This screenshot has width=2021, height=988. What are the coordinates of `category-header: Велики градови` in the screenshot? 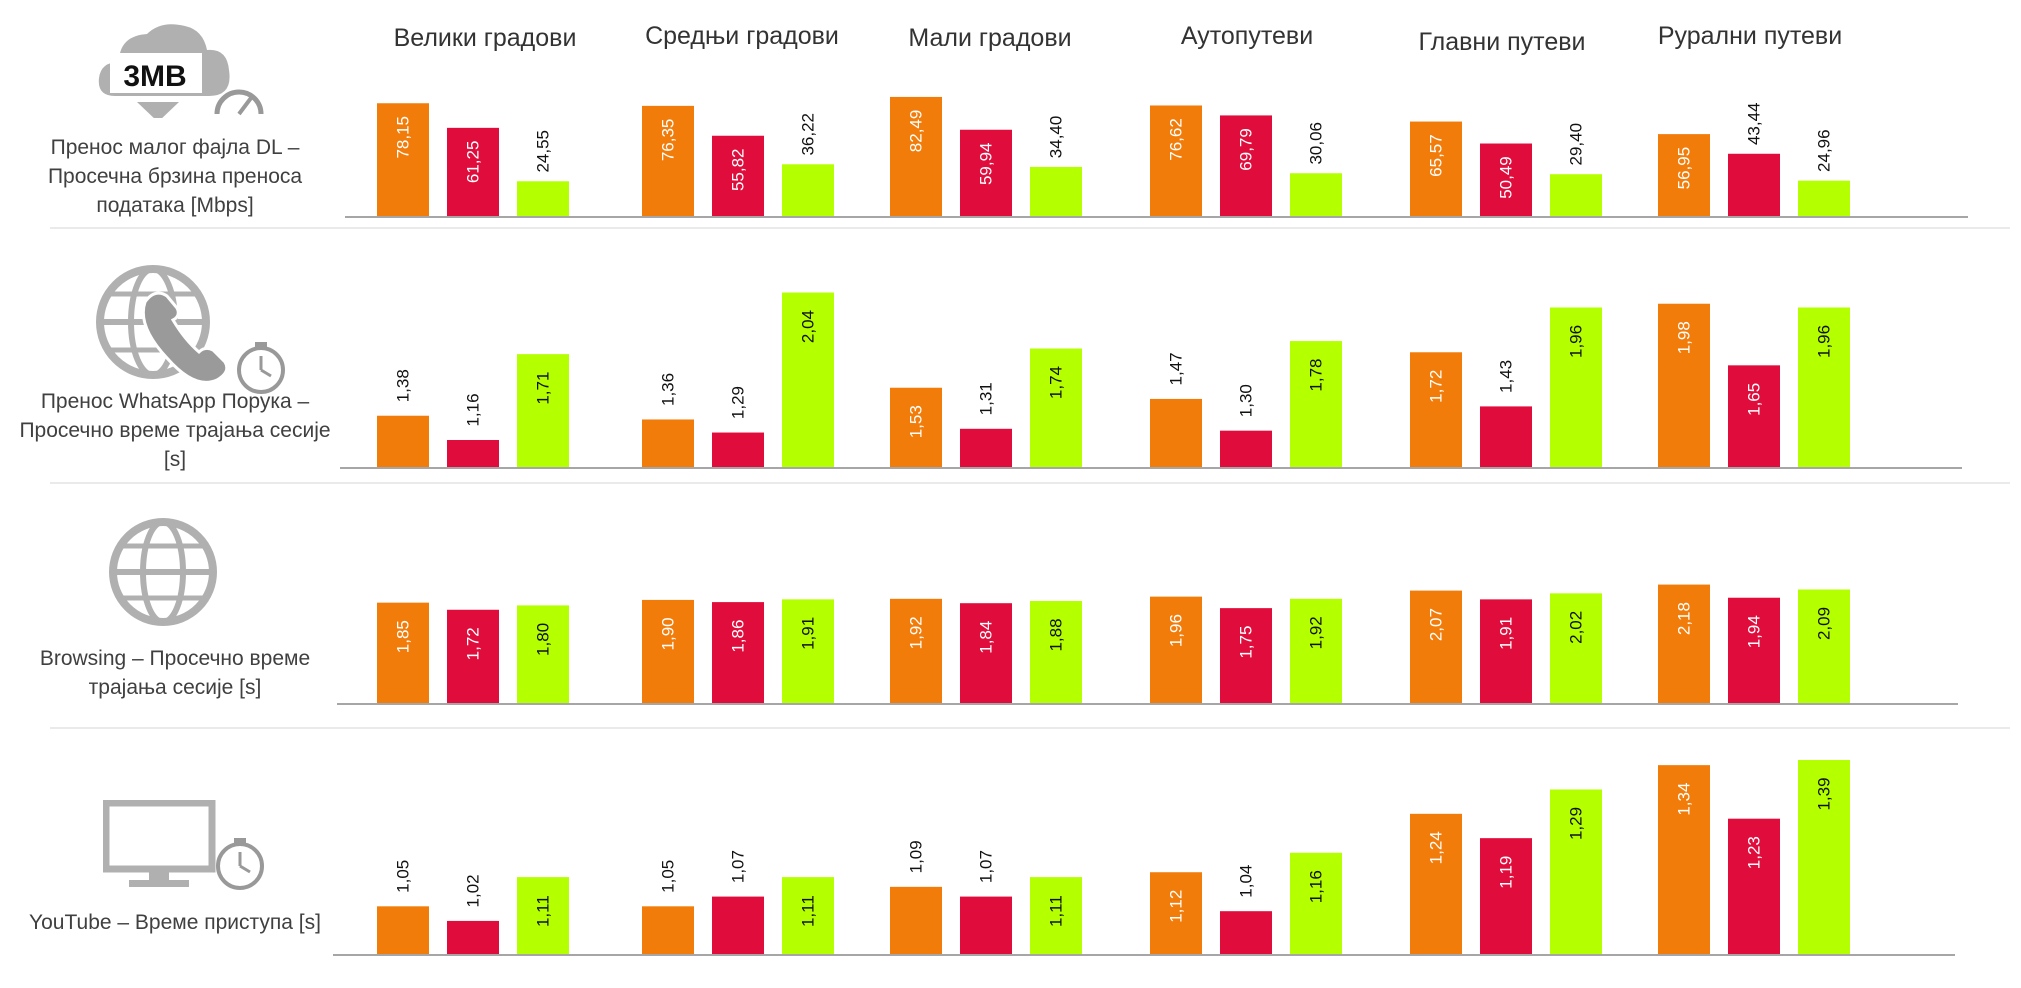 It's located at (485, 38).